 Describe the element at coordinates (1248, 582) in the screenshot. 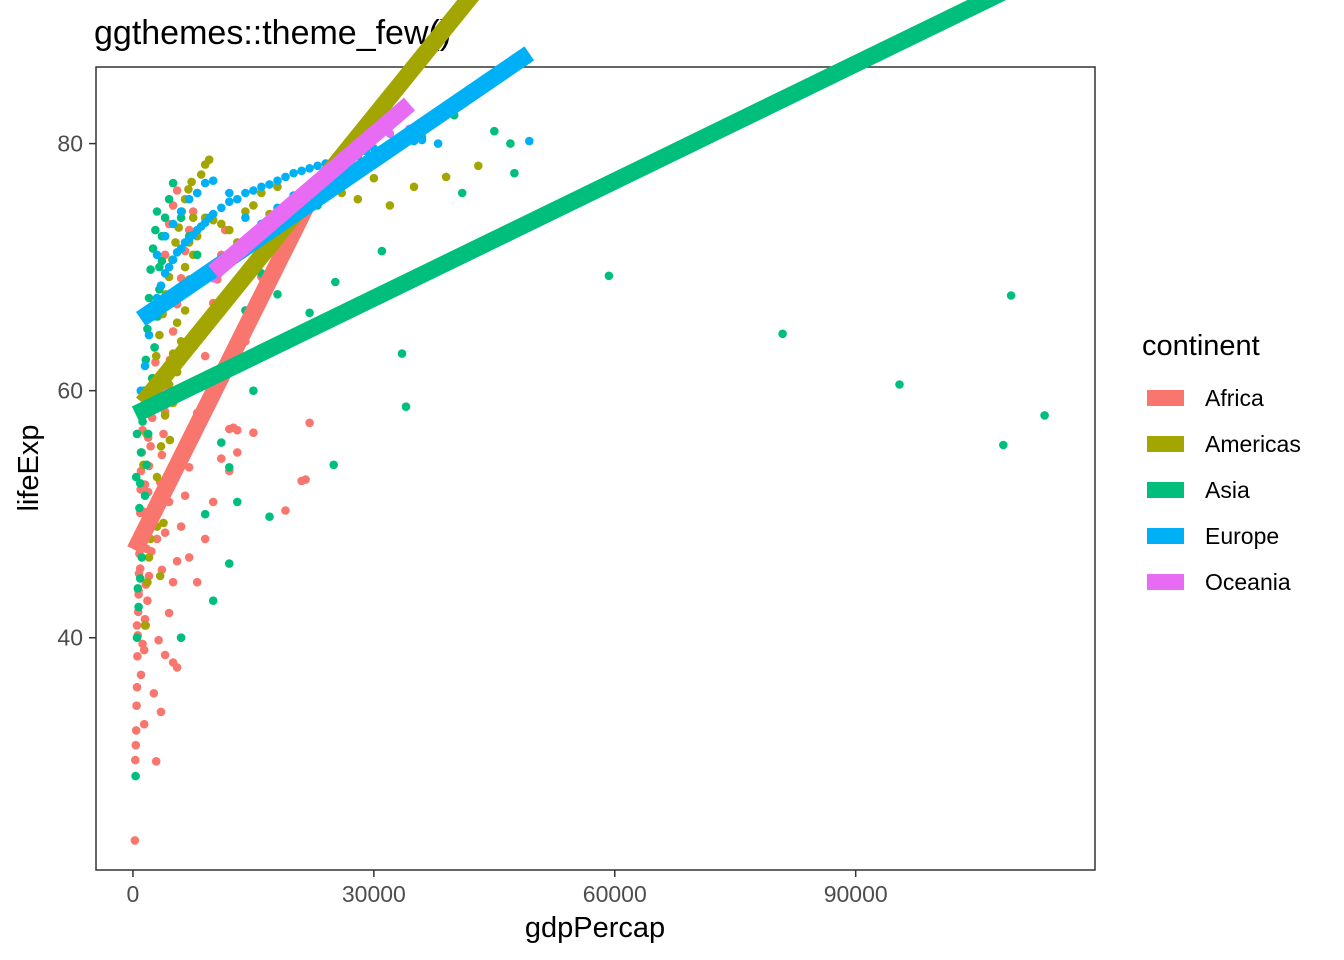

I see `legend-label-oceania: Oceania` at that location.